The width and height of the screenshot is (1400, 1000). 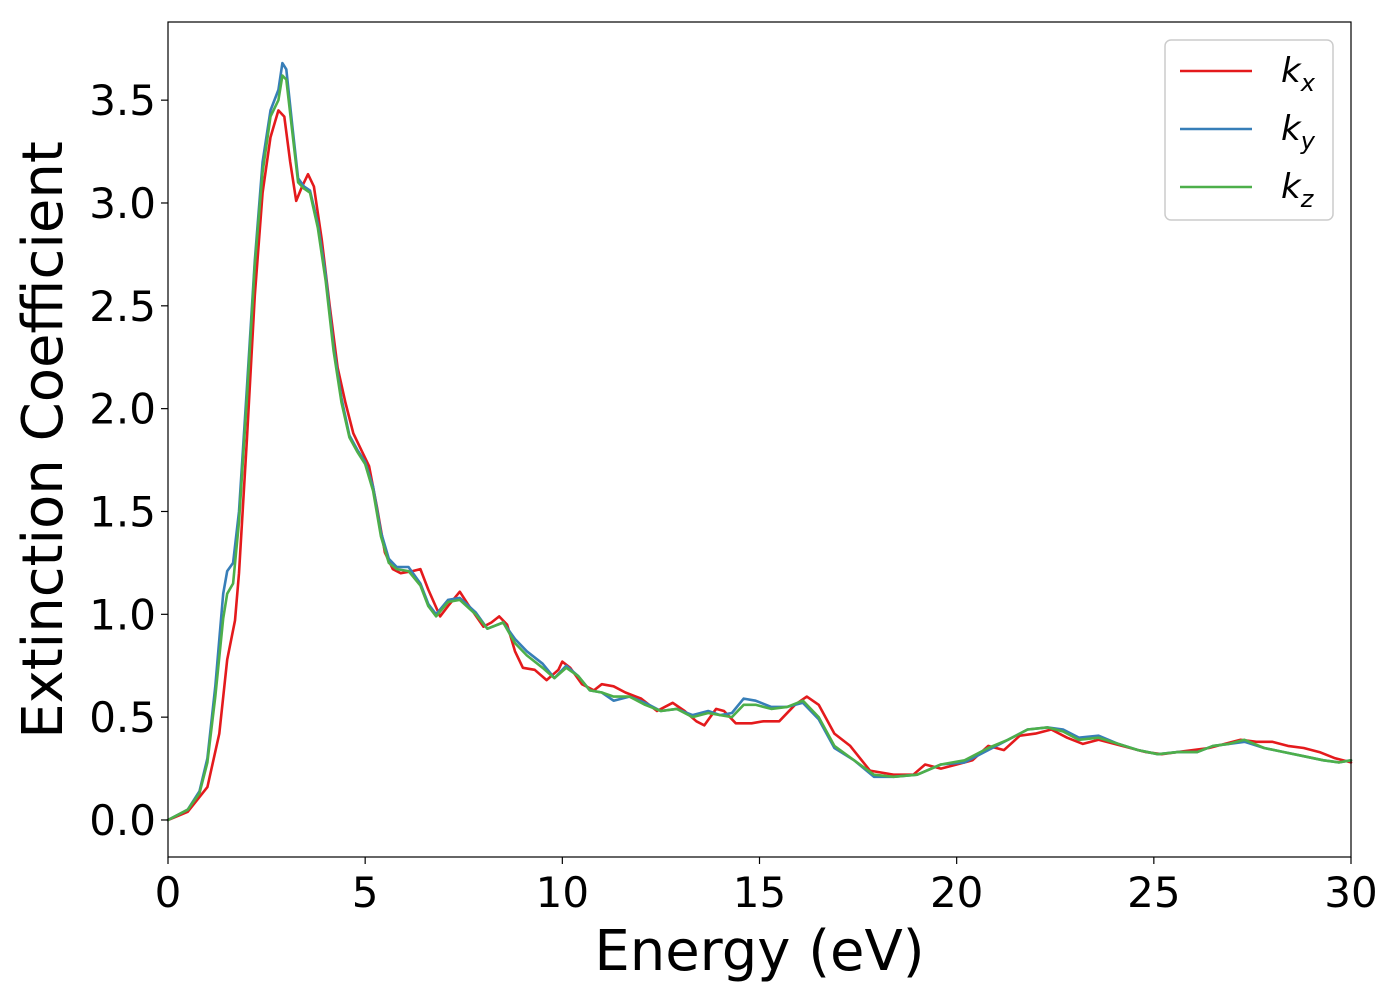 What do you see at coordinates (759, 892) in the screenshot?
I see `x-tick-label: 15` at bounding box center [759, 892].